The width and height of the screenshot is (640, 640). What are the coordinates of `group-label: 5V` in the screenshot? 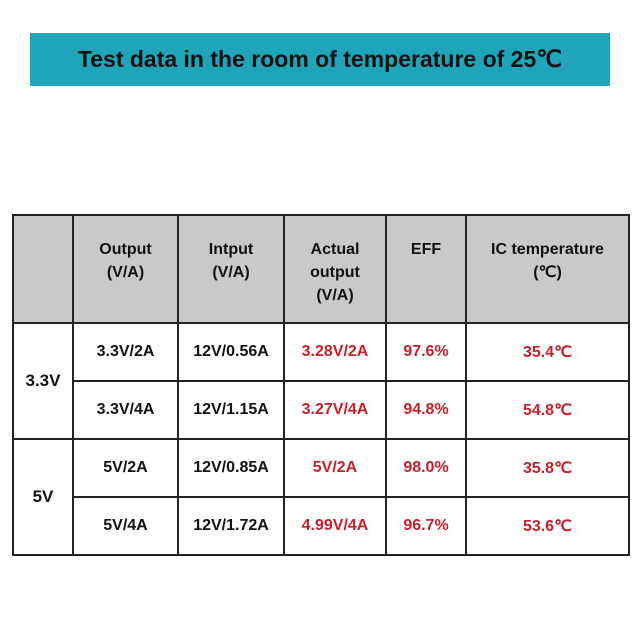 It's located at (43, 497).